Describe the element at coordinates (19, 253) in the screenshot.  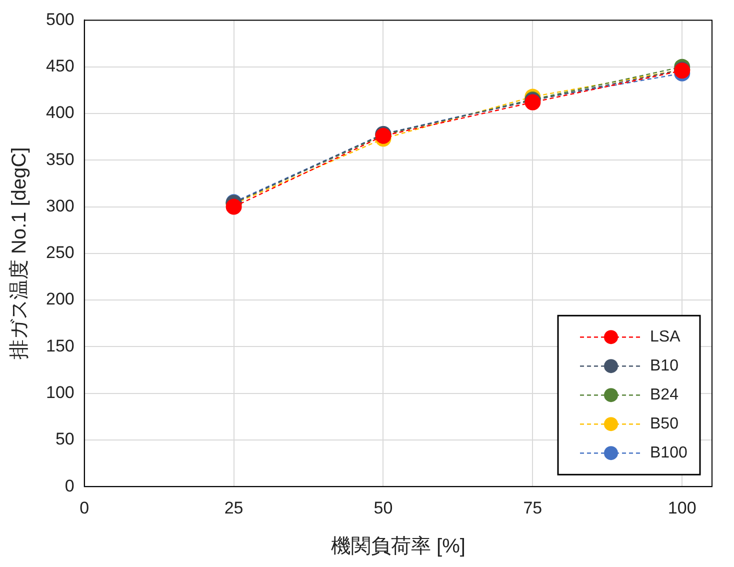
I see `y-axis-title: 排ガス温度 No.1 [degC]` at that location.